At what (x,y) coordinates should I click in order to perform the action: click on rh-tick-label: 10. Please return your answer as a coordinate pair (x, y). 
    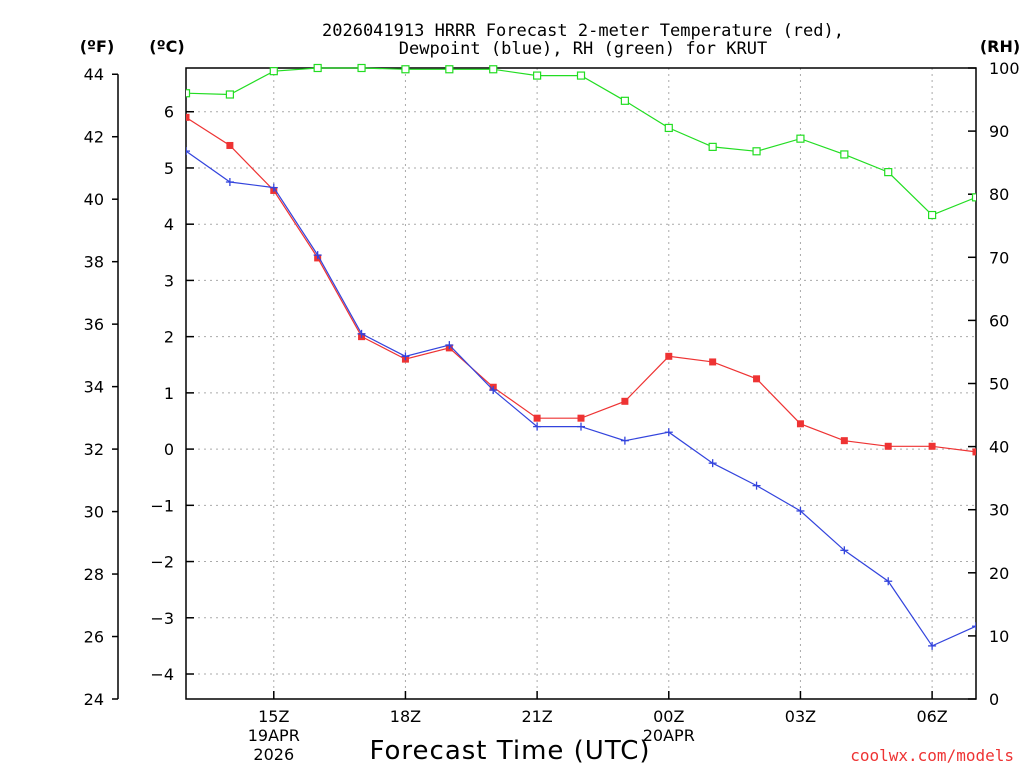
    Looking at the image, I should click on (999, 636).